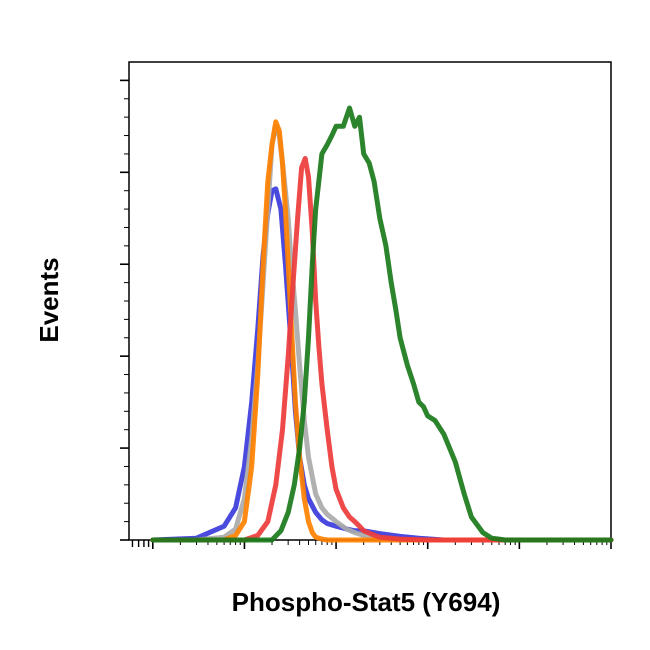 The height and width of the screenshot is (650, 650). What do you see at coordinates (366, 602) in the screenshot?
I see `x-axis-label: Phospho-Stat5 (Y694)` at bounding box center [366, 602].